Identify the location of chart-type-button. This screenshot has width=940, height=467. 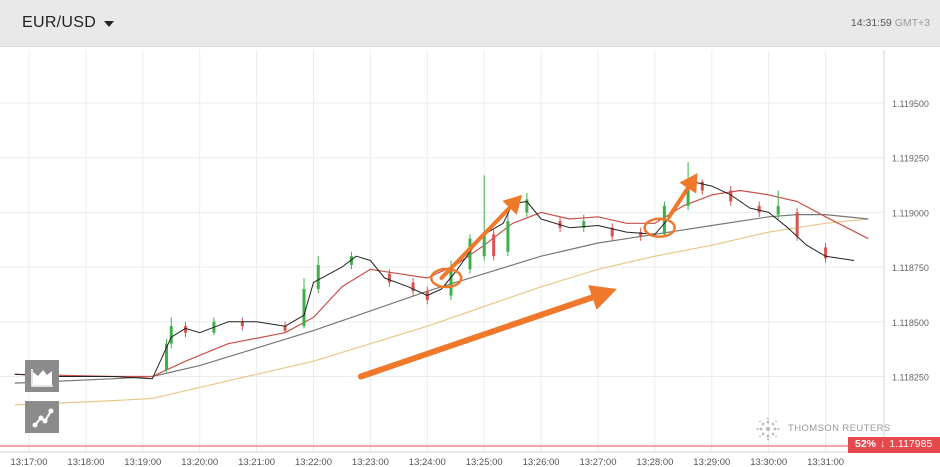
(42, 376).